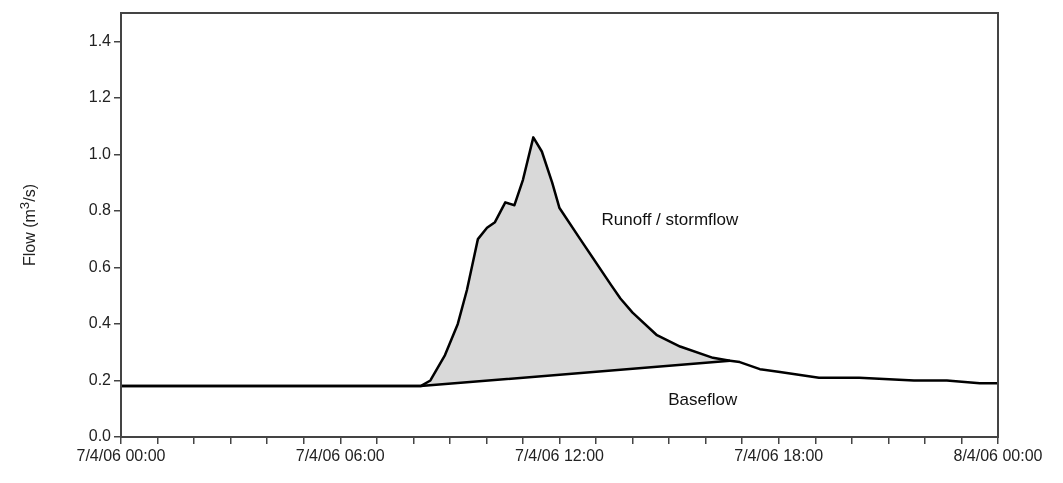  Describe the element at coordinates (779, 456) in the screenshot. I see `x-tick-label: 7/4/06 18:00` at that location.